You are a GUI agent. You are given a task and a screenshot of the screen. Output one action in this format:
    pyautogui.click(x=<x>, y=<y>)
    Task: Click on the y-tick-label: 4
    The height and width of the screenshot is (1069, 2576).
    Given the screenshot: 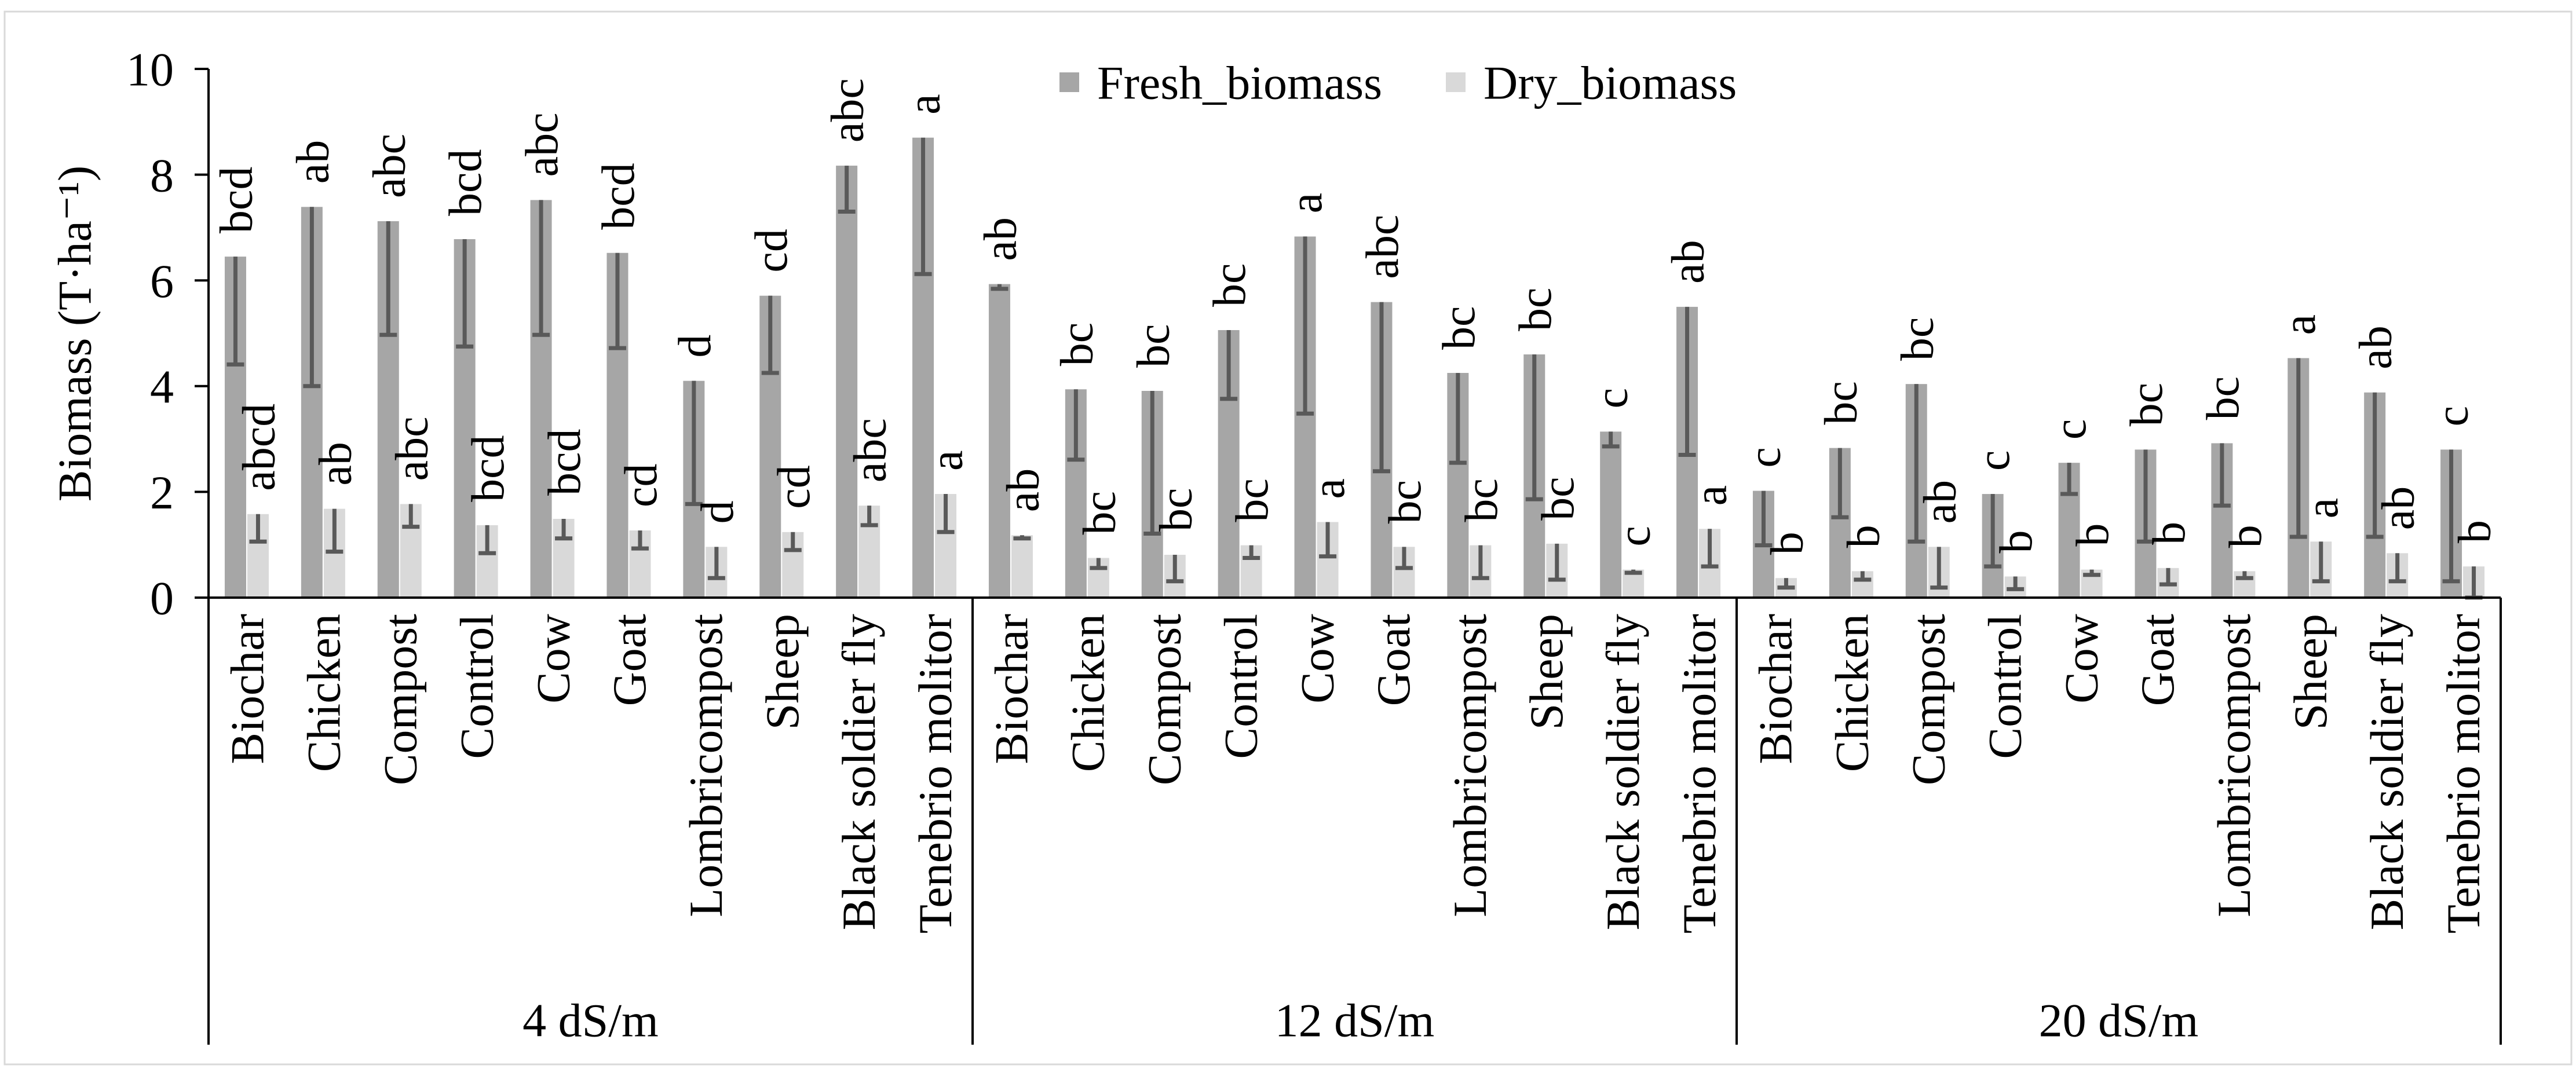 What is the action you would take?
    pyautogui.click(x=162, y=387)
    